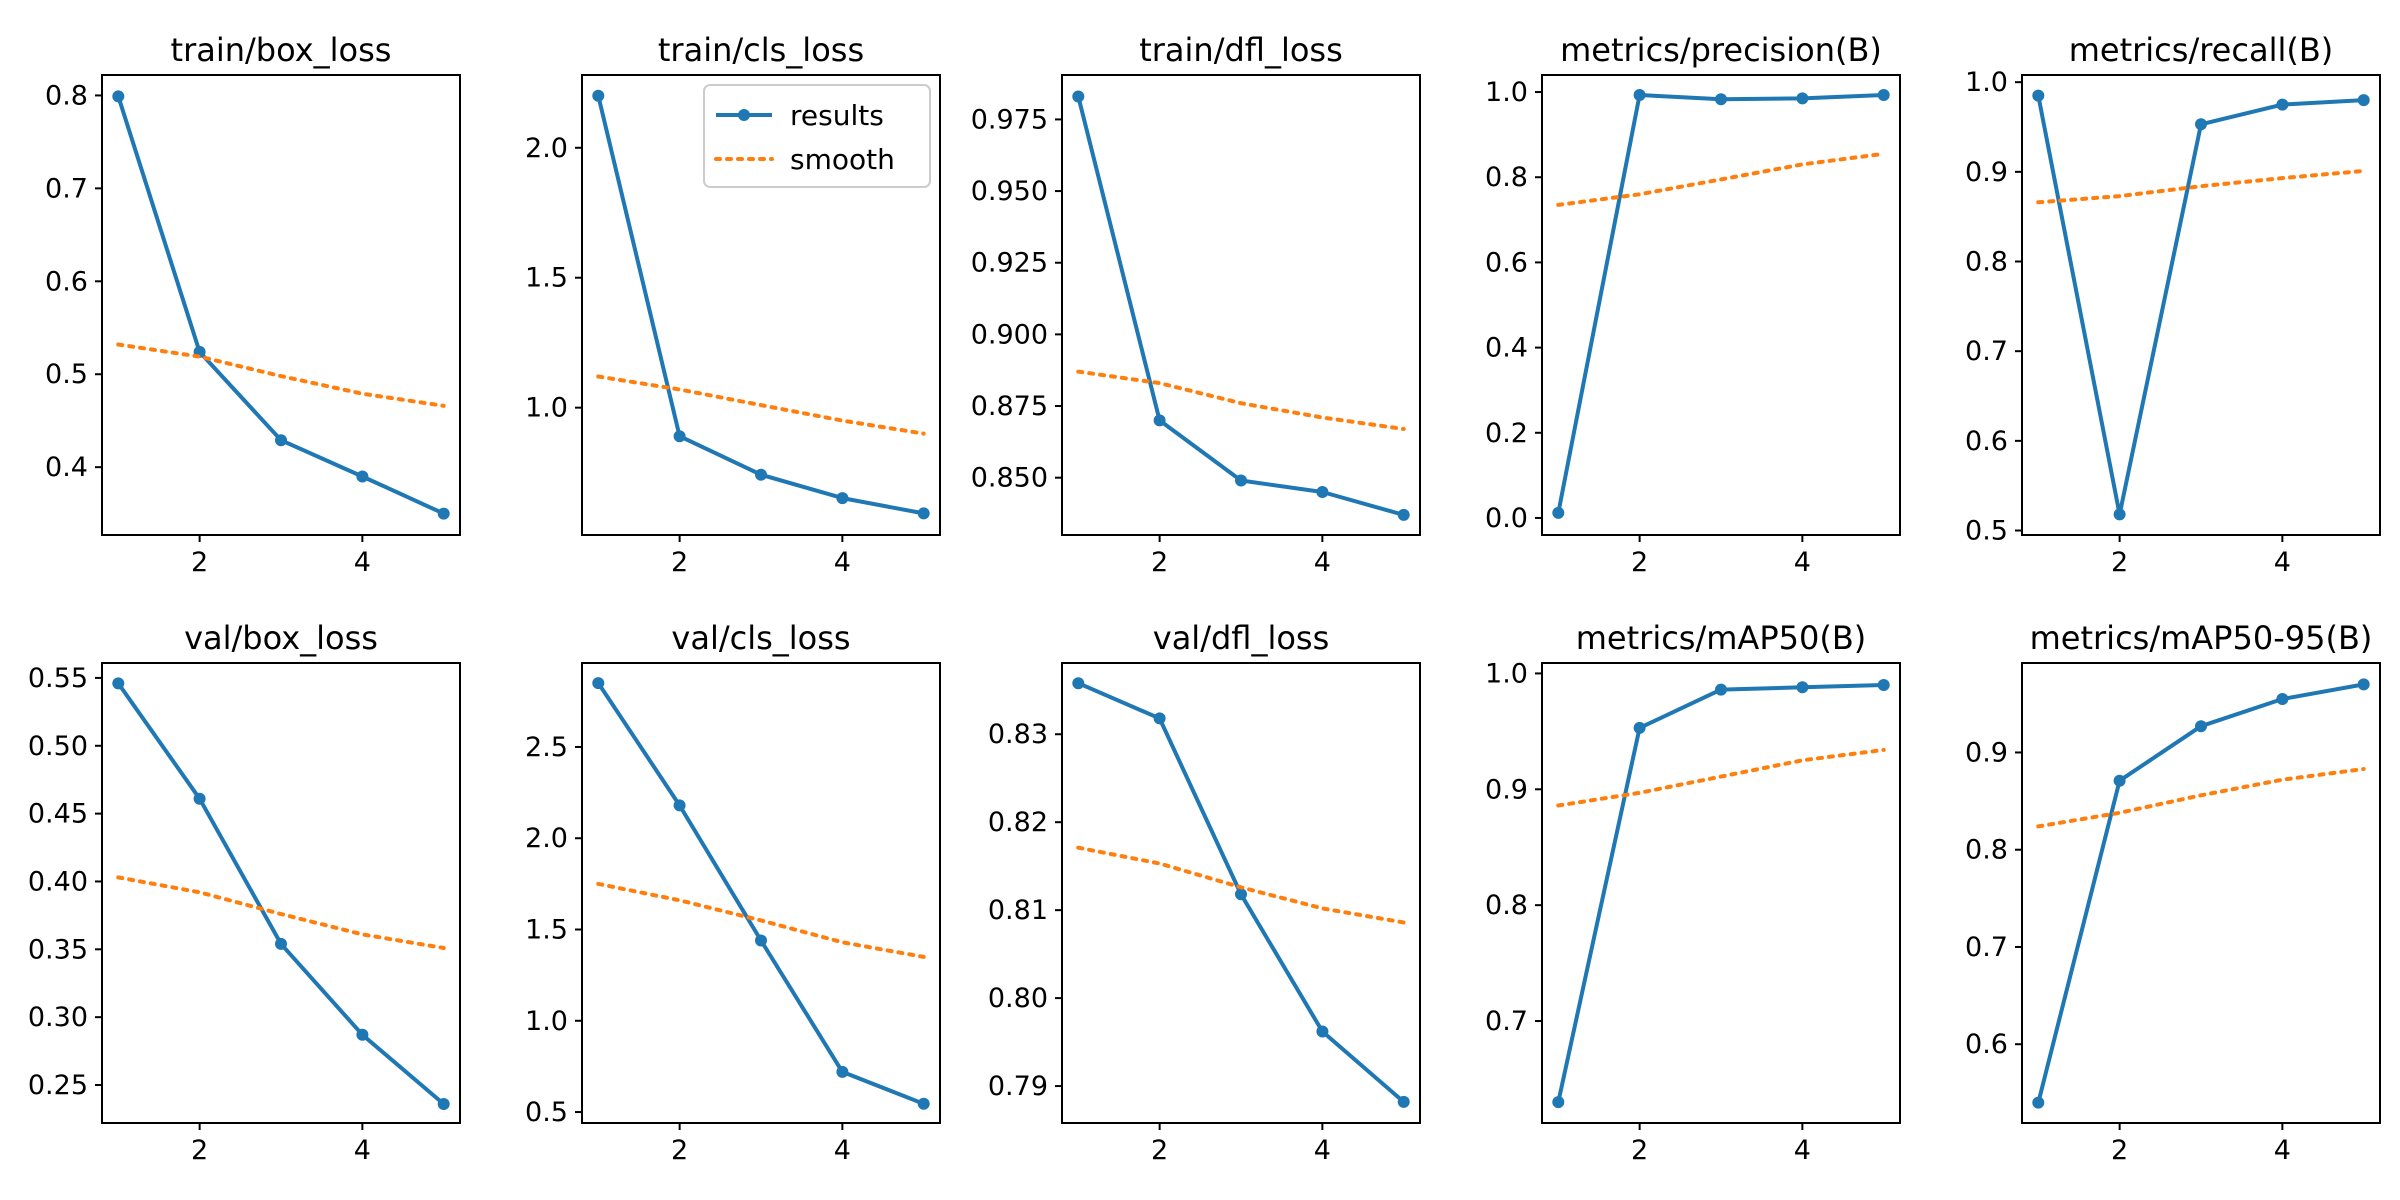  Describe the element at coordinates (66, 374) in the screenshot. I see `y-tick-label: 0.5` at that location.